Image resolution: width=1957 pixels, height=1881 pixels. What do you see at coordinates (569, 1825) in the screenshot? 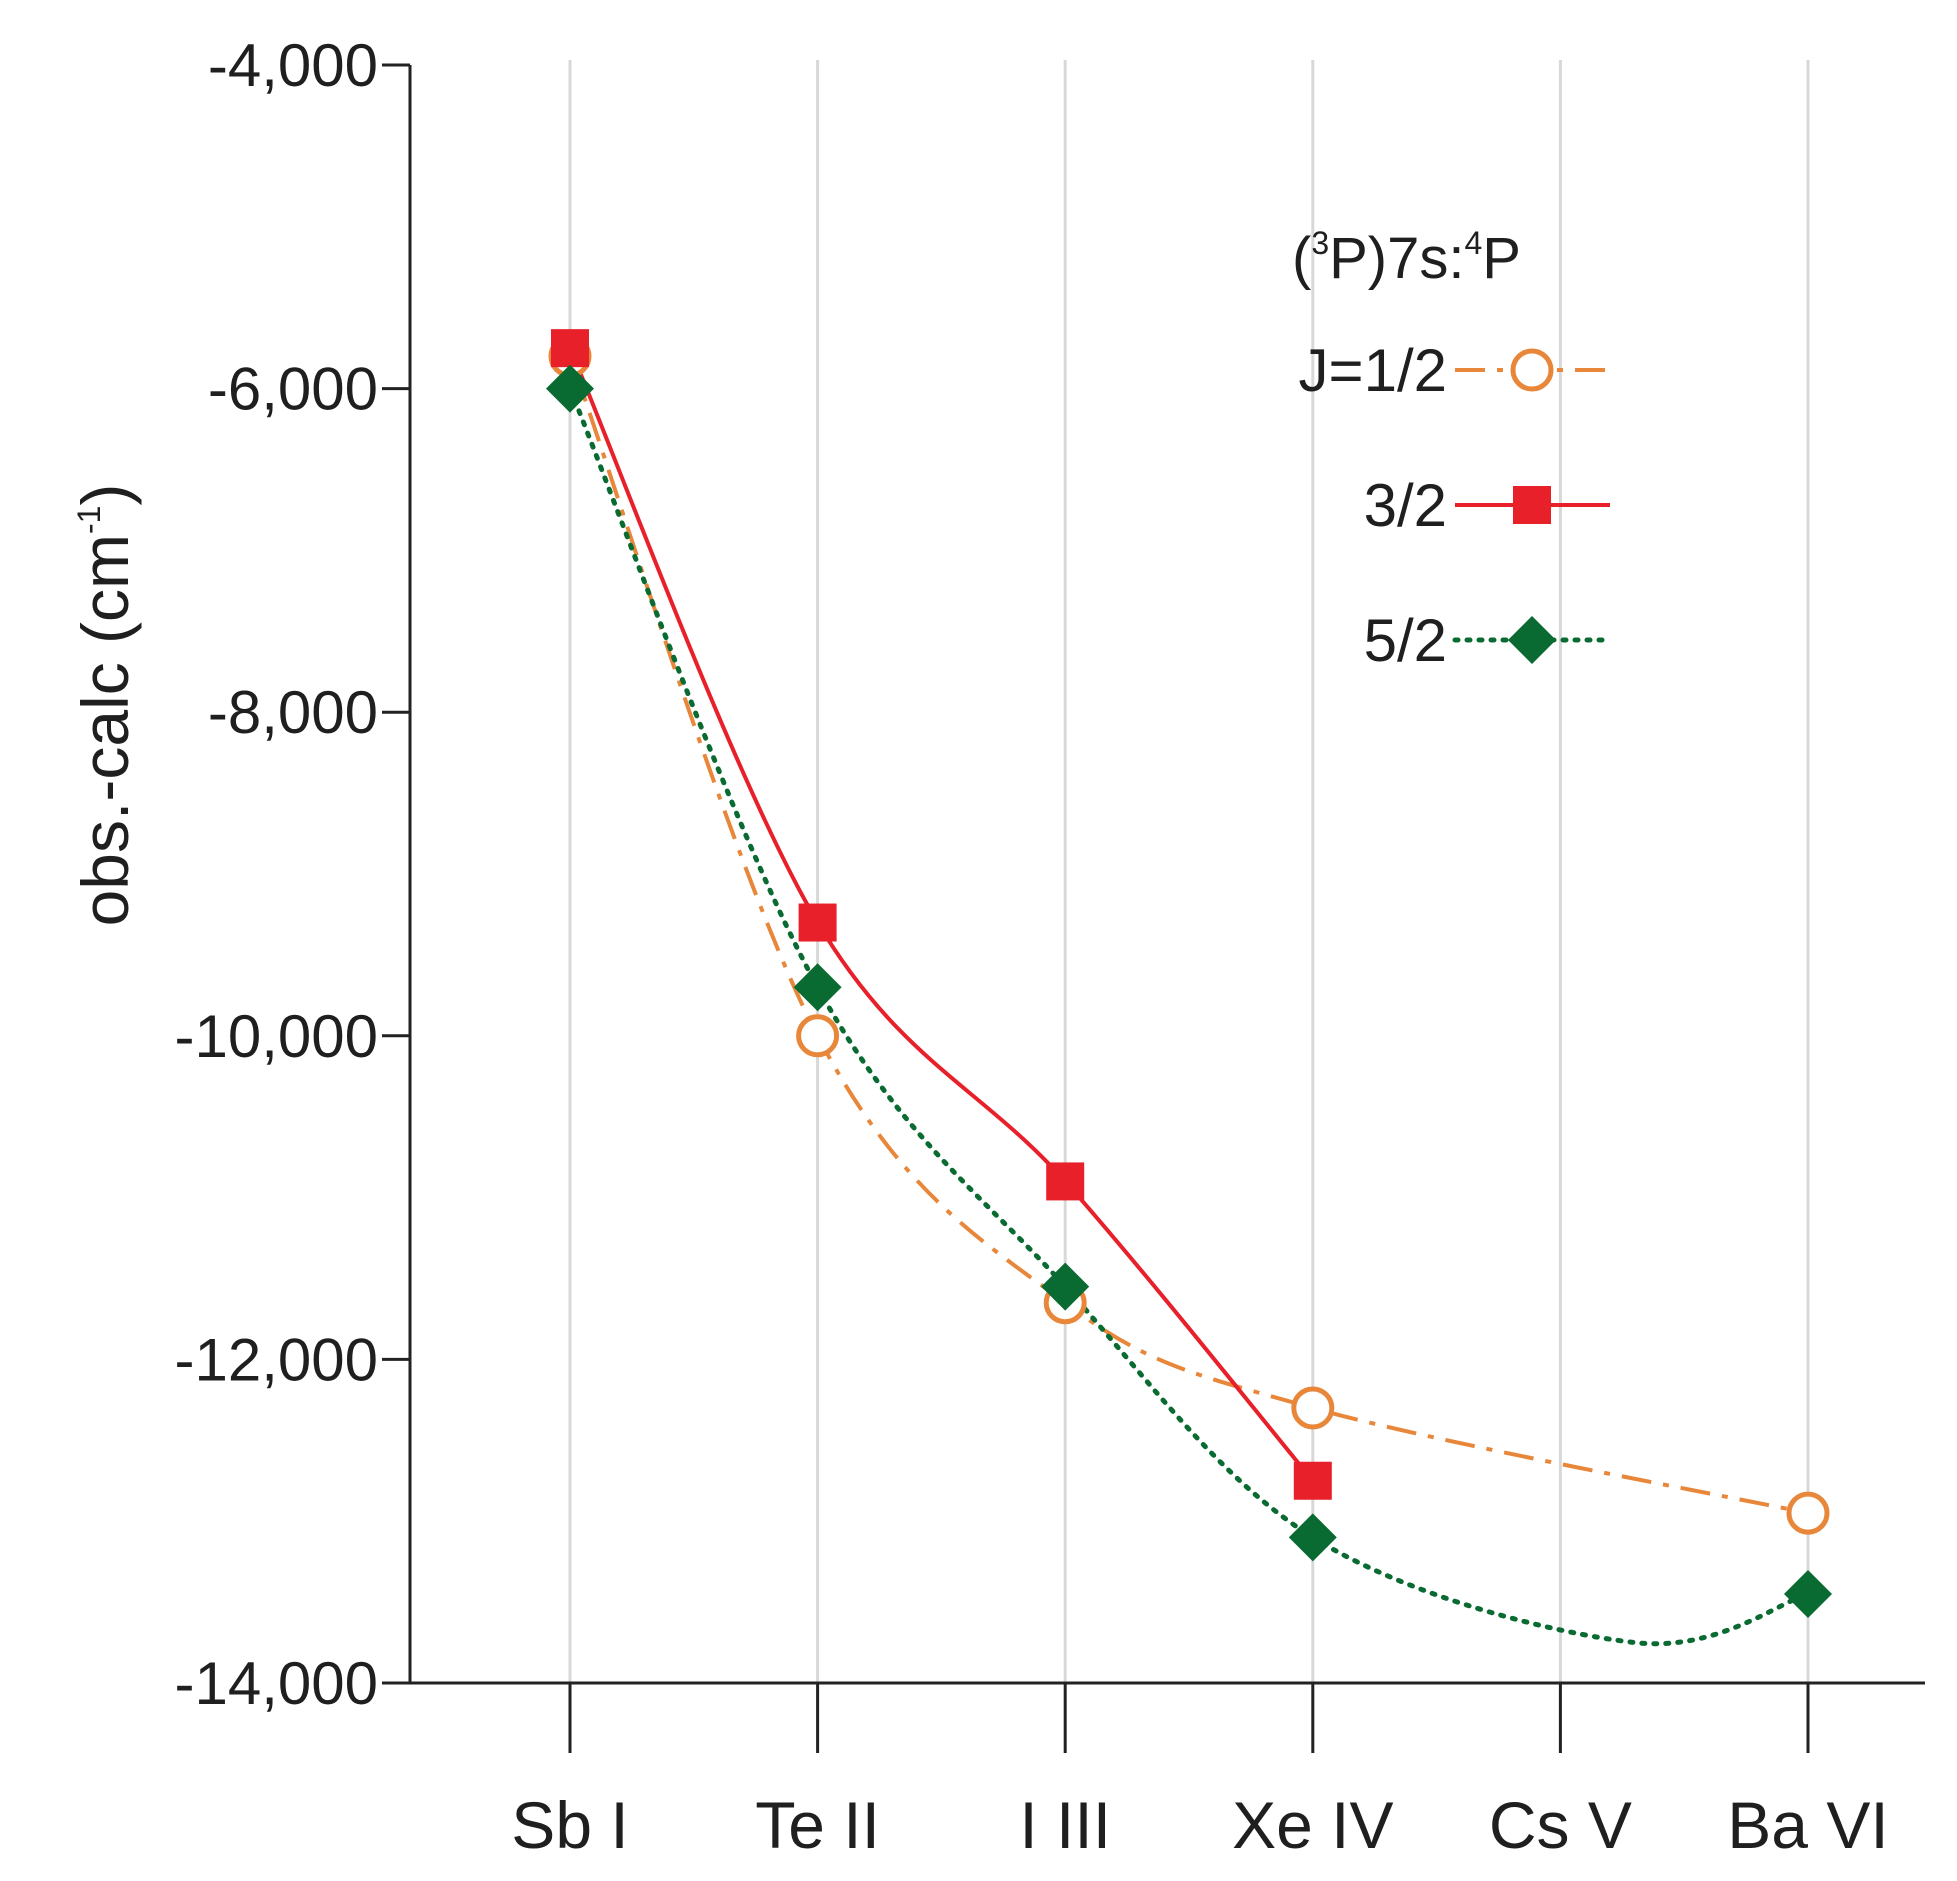
I see `x-tick-label: Sb I` at bounding box center [569, 1825].